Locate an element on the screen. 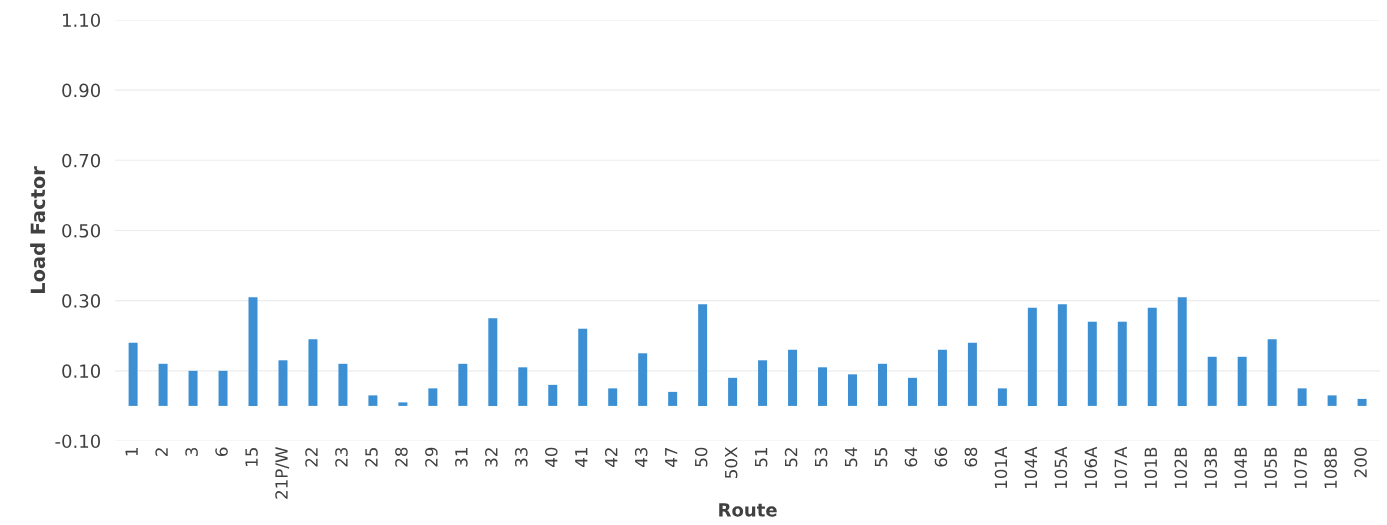 The width and height of the screenshot is (1387, 525). x-tick-label: 105A is located at coordinates (1061, 467).